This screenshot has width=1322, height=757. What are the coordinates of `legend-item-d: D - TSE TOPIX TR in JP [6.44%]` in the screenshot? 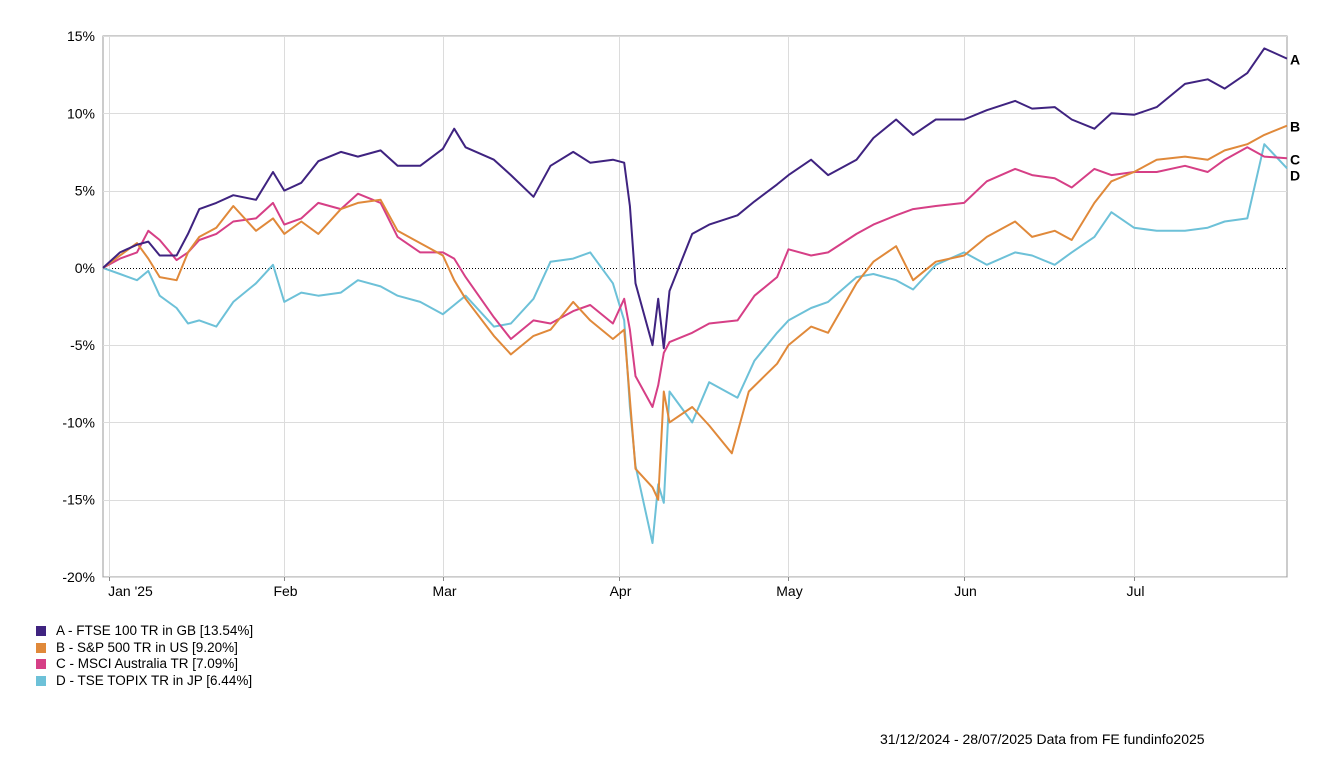 It's located at (144, 681).